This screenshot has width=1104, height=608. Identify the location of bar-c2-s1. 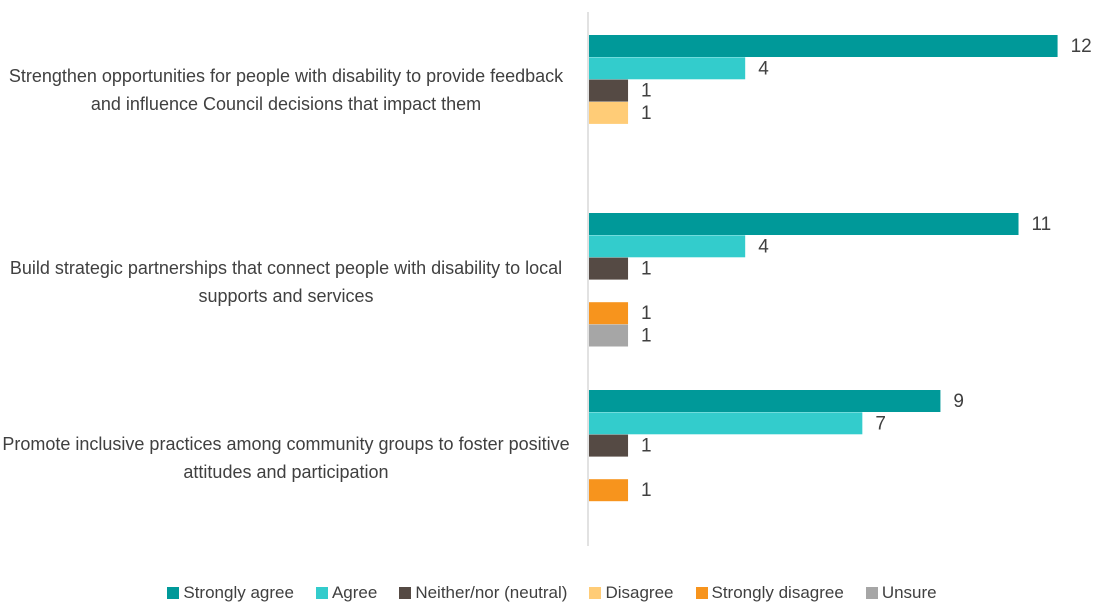
(804, 224).